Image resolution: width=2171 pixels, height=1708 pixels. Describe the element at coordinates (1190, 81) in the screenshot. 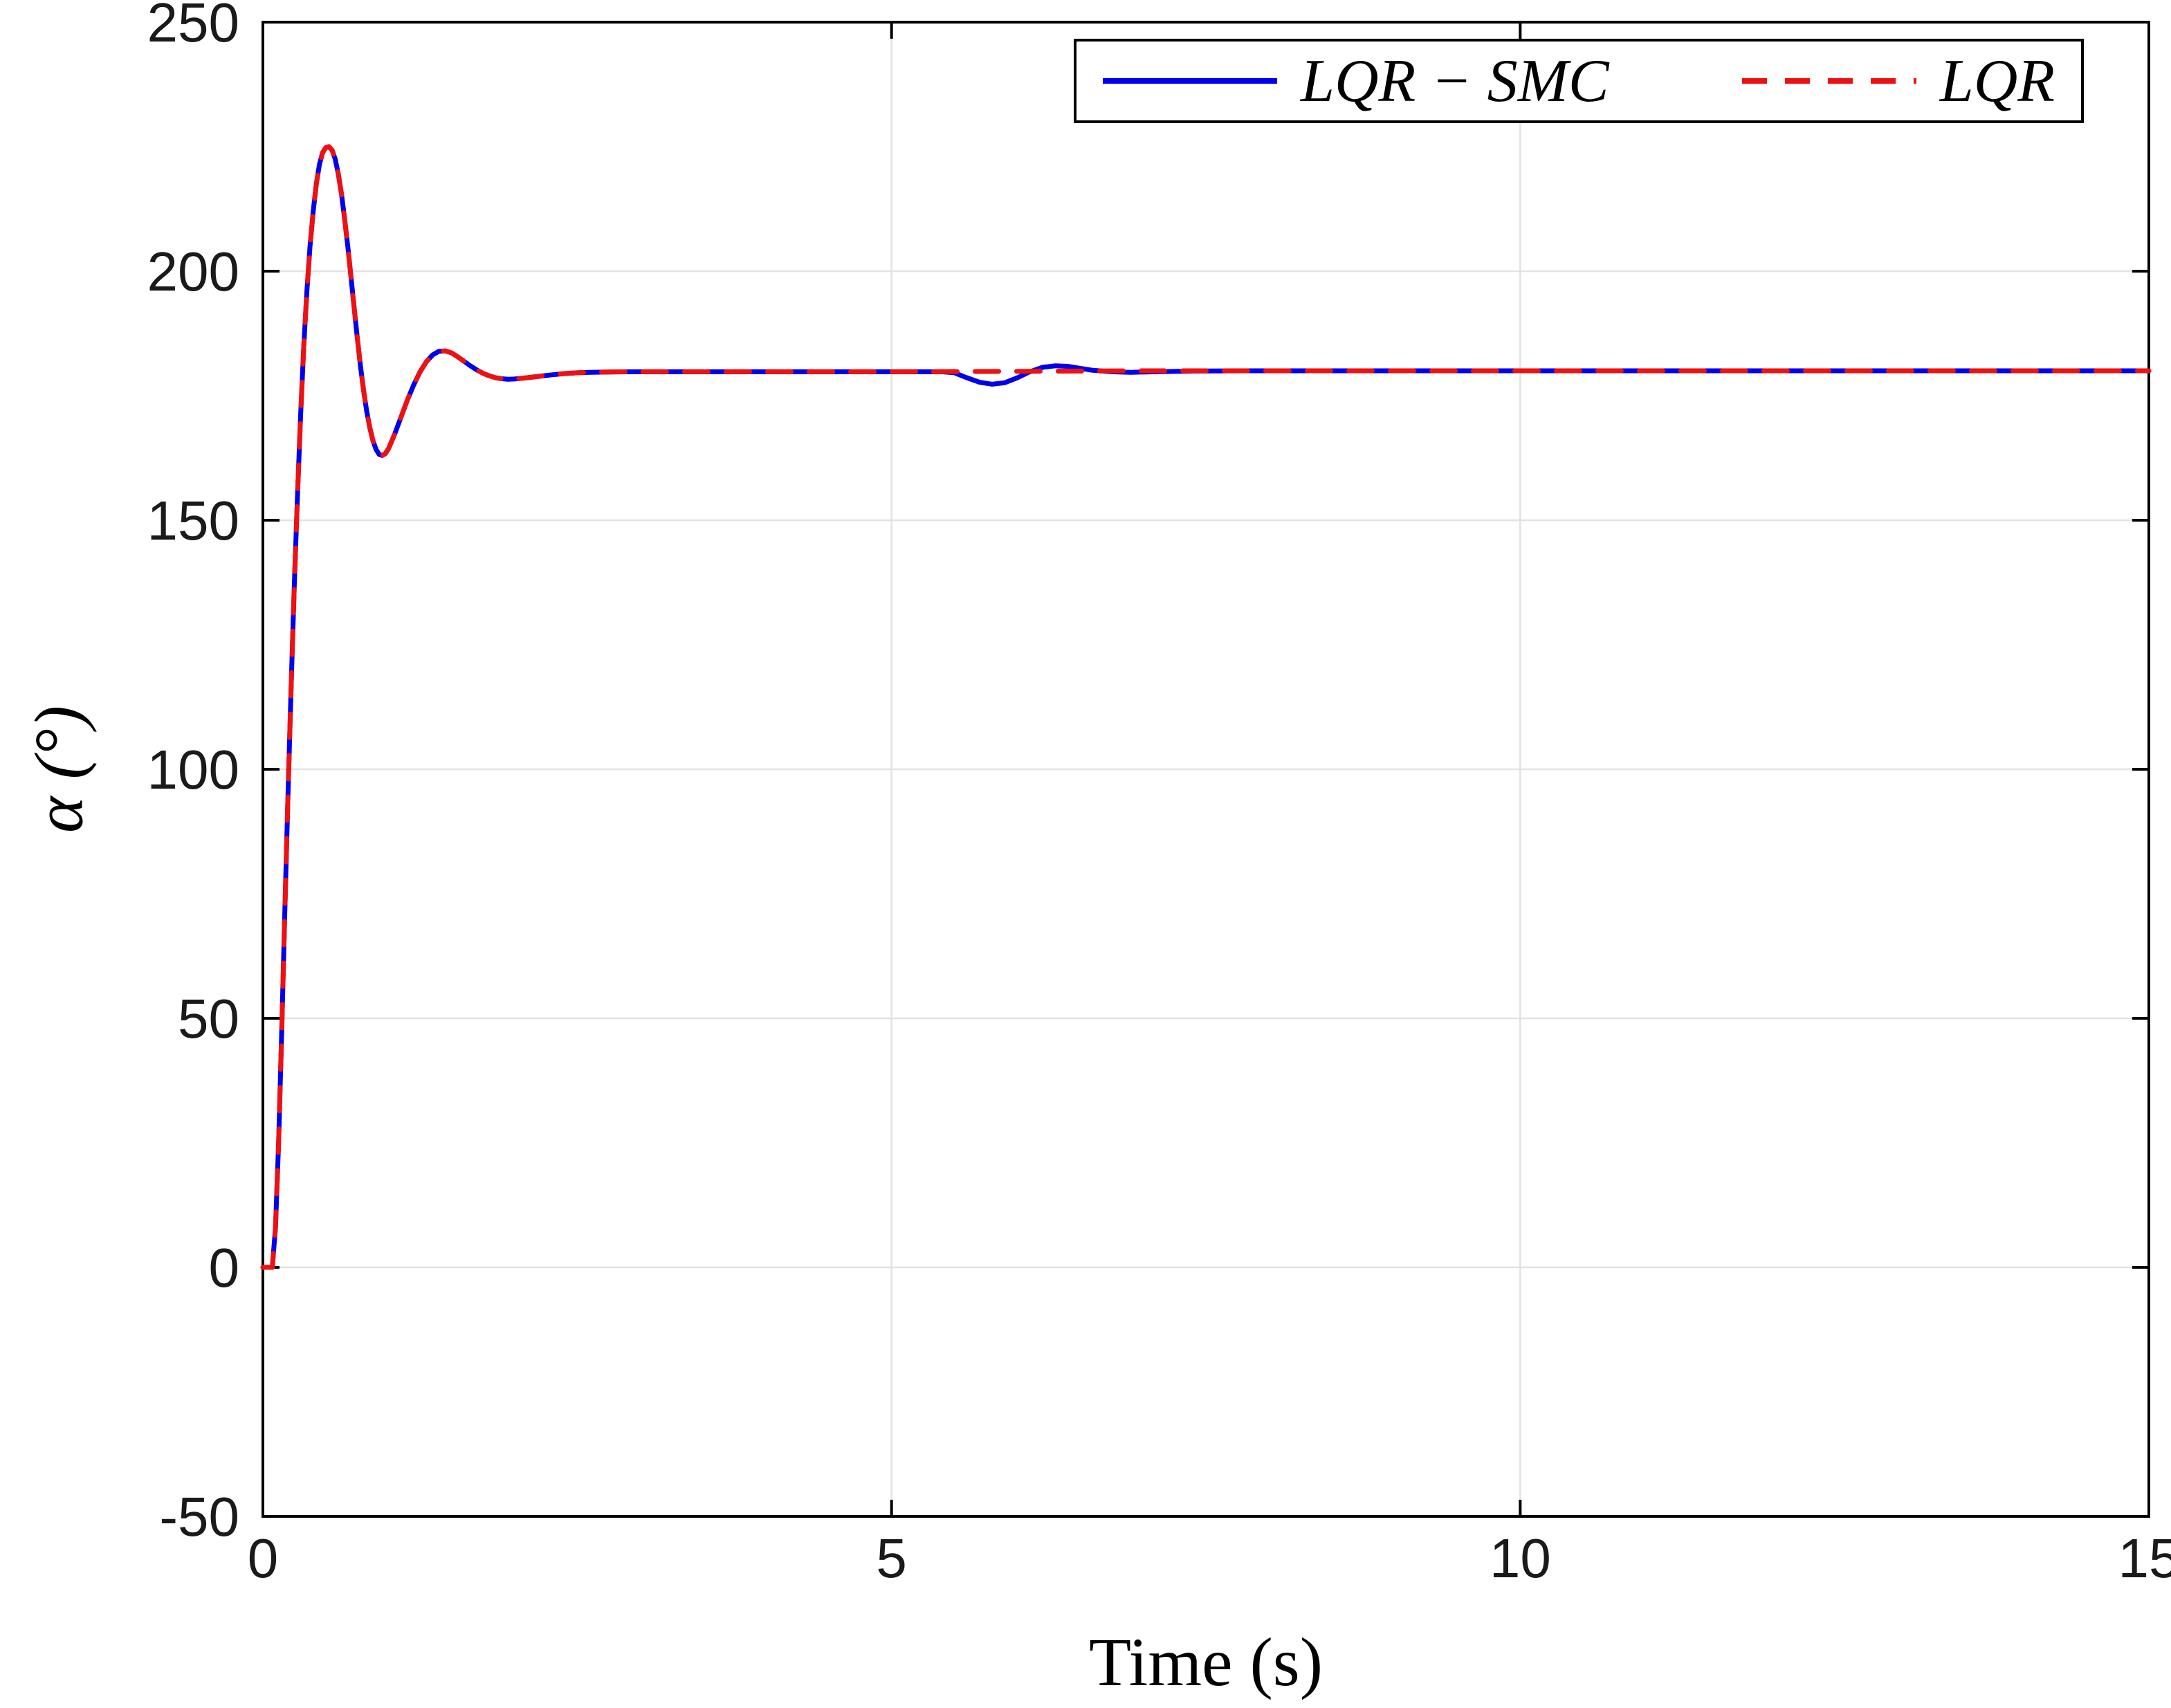

I see `legend-line-sample-solid` at that location.